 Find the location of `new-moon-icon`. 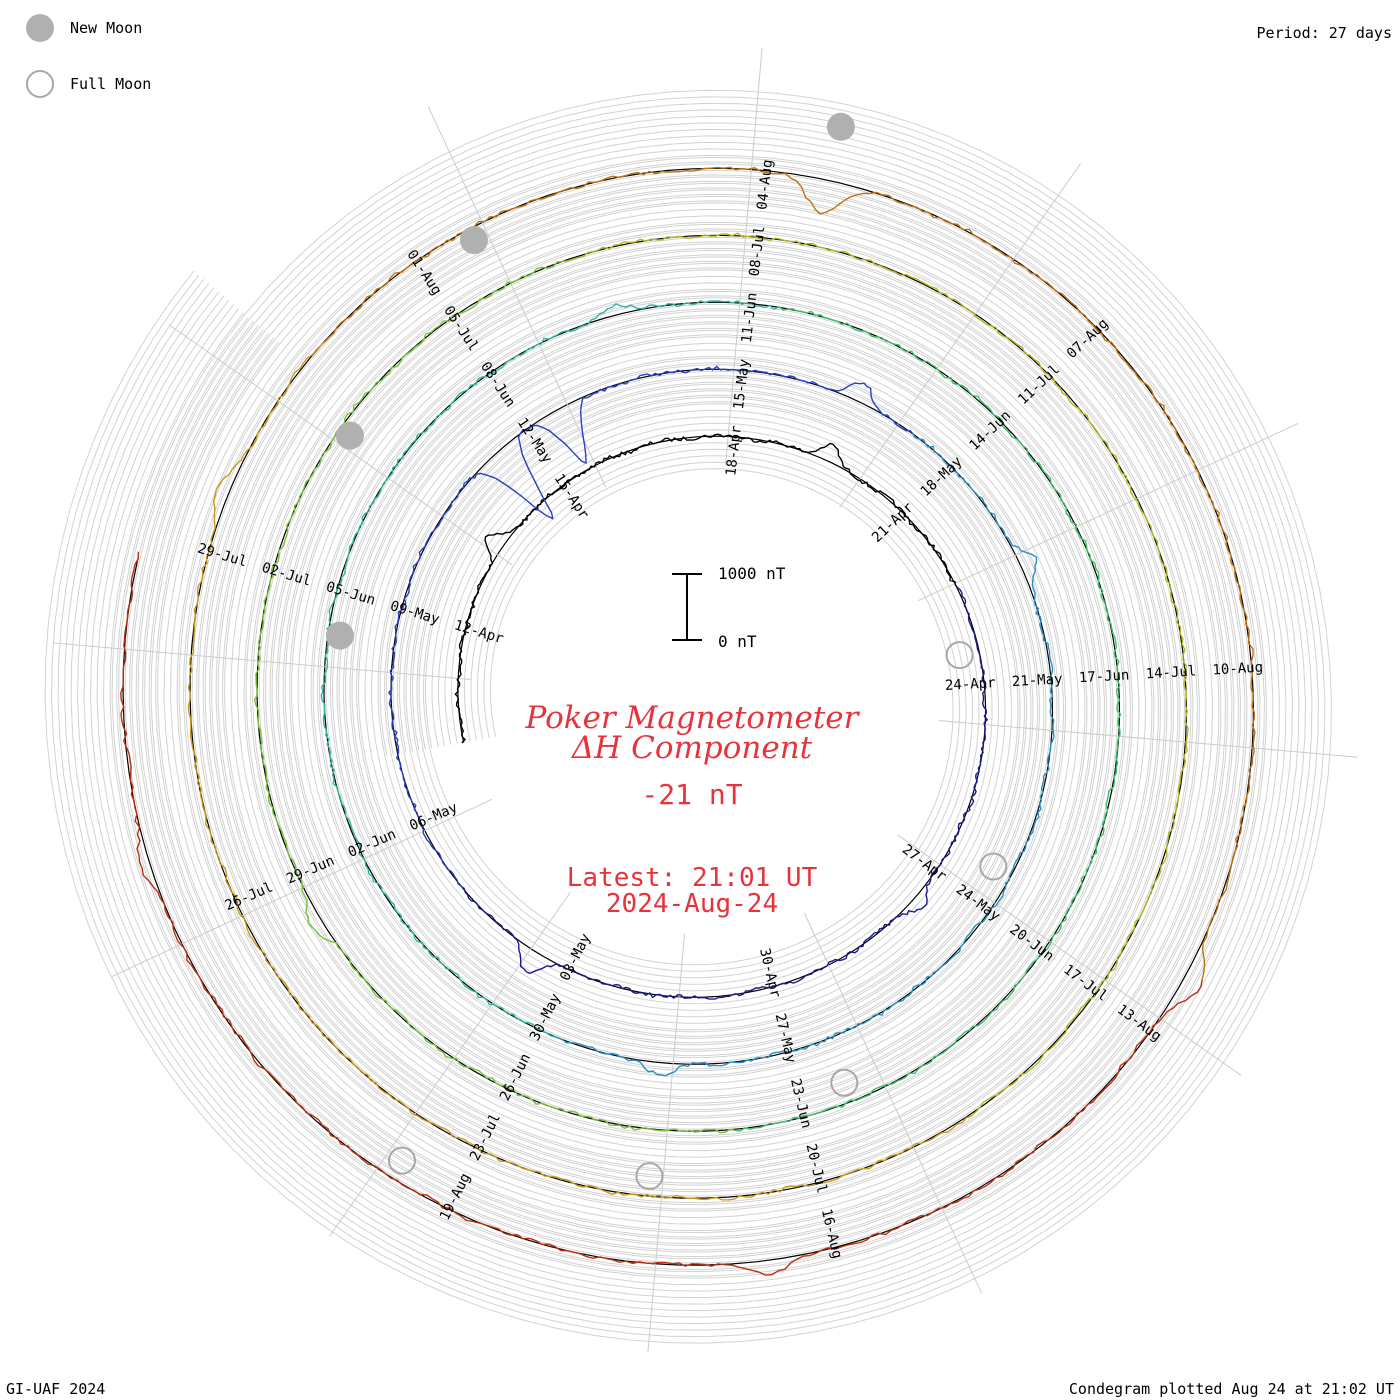

new-moon-icon is located at coordinates (40, 28).